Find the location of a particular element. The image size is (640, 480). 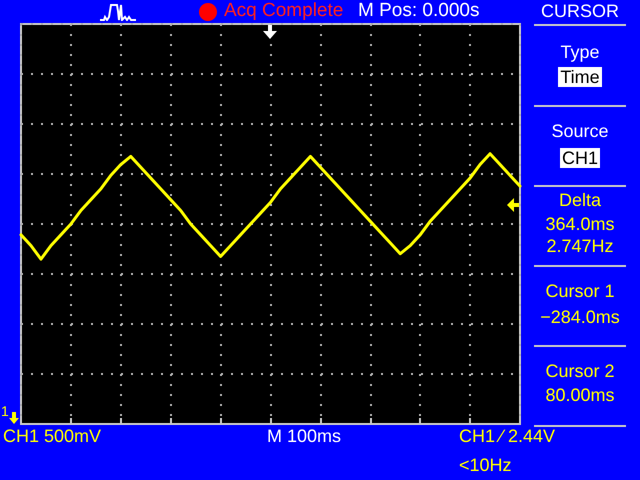

text: −284.0ms is located at coordinates (580, 317).